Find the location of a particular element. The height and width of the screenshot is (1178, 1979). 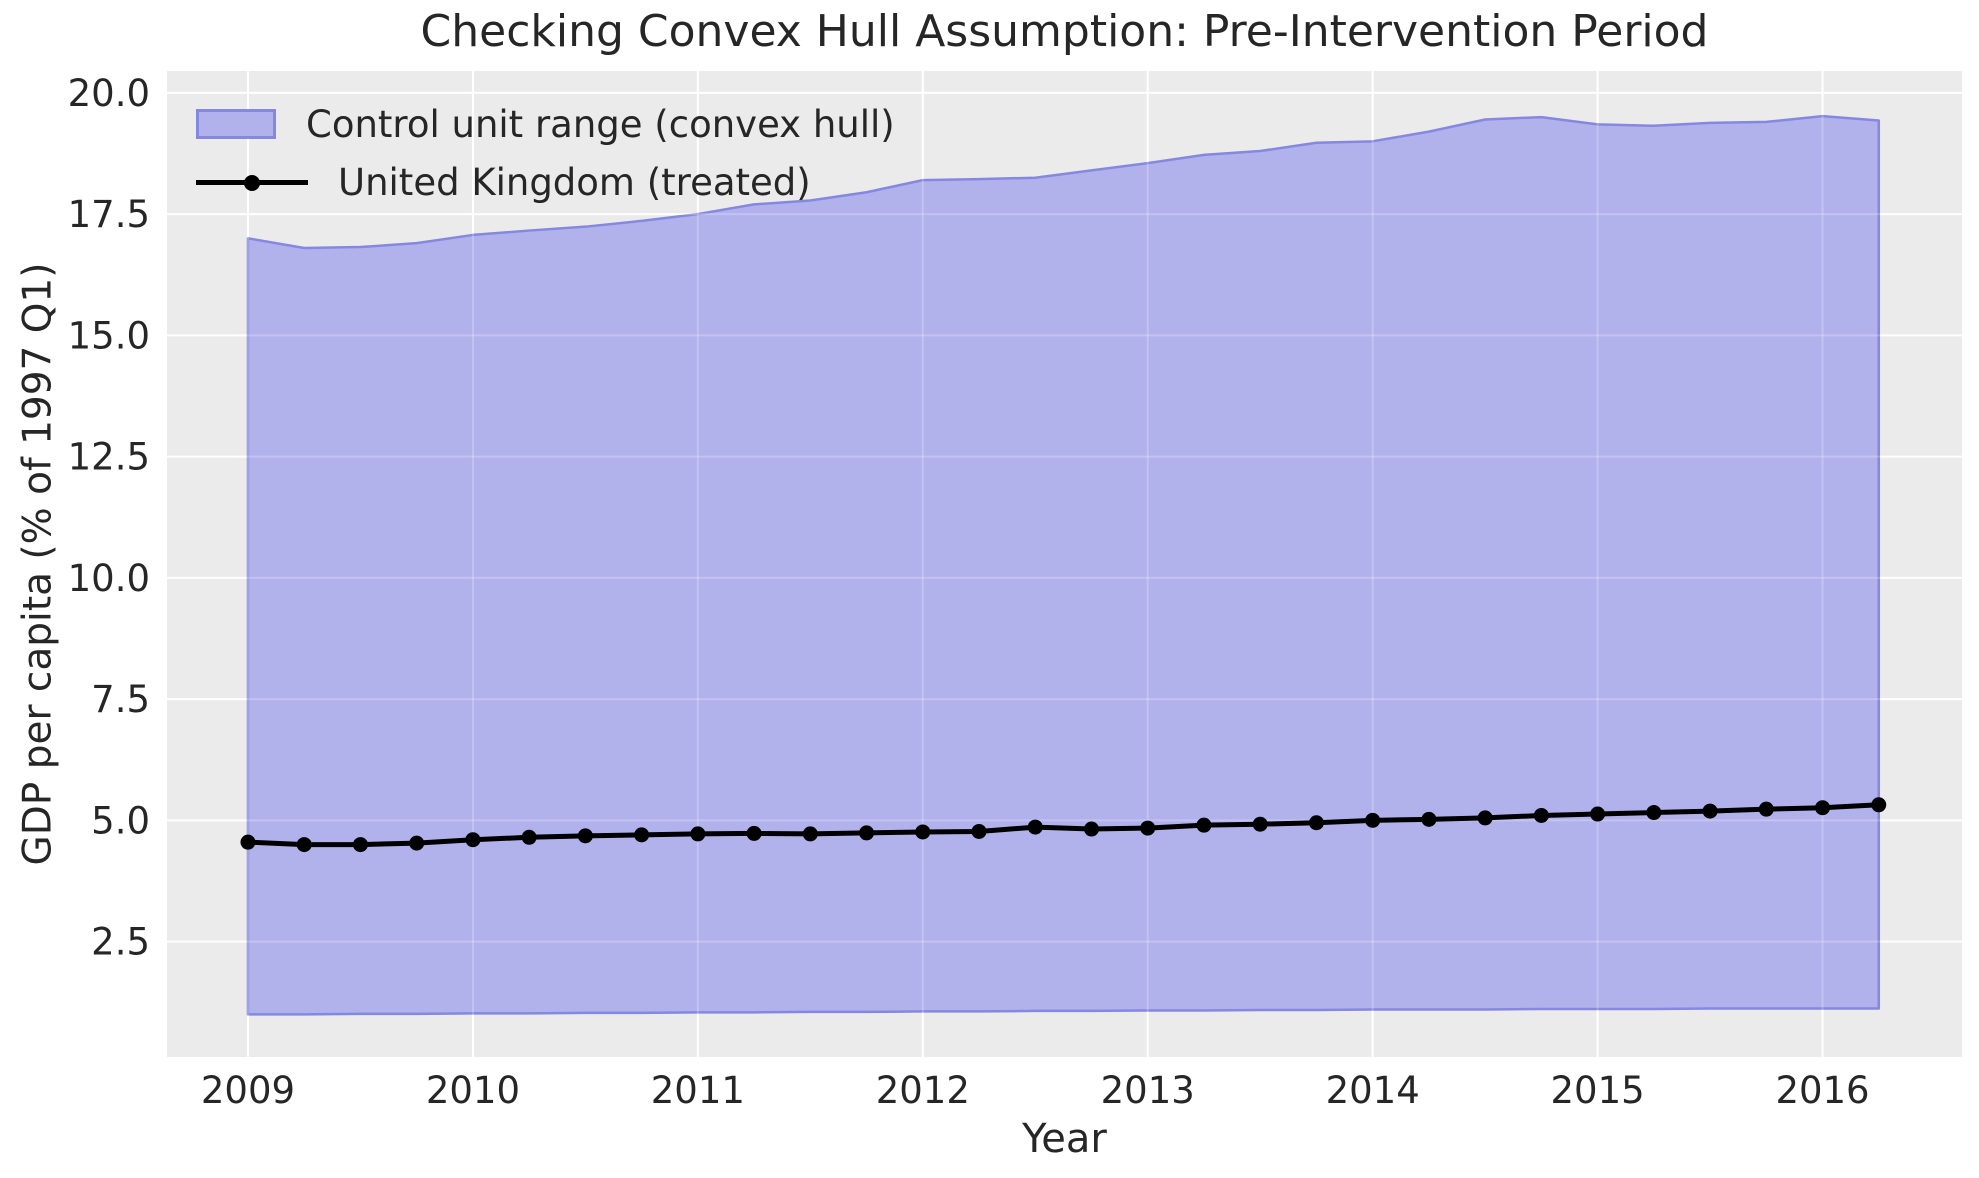

x-tick-label: 2015 is located at coordinates (1598, 1090).